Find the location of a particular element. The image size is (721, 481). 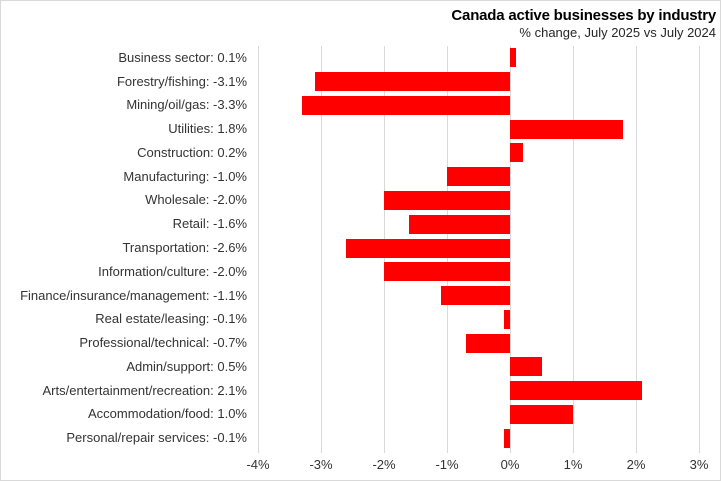

category-value-label: Manufacturing: -1.0% is located at coordinates (185, 176).